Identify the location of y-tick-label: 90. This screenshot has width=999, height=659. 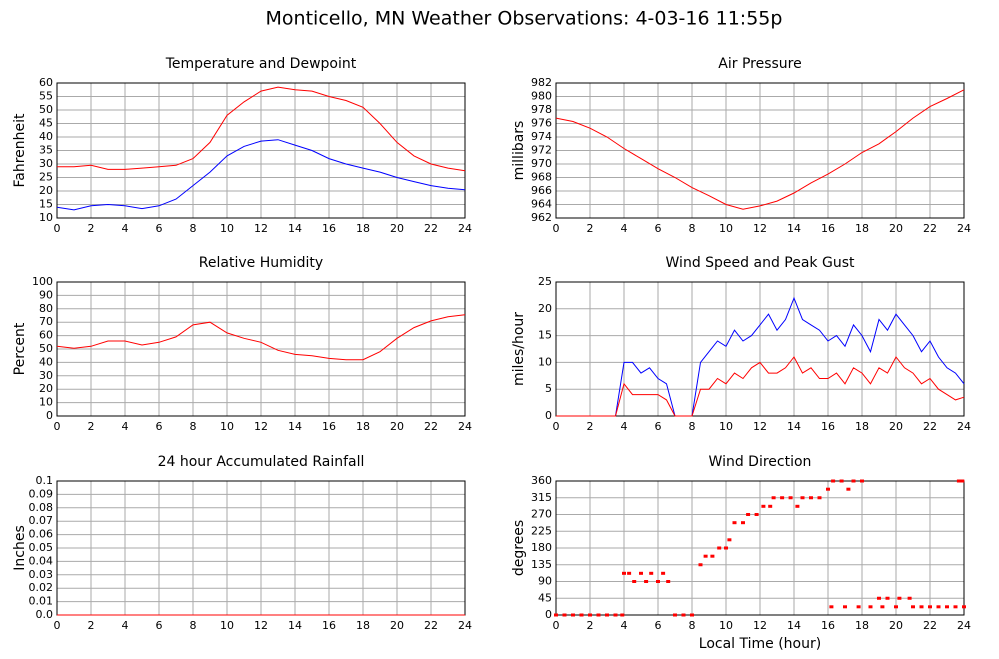
(46, 294).